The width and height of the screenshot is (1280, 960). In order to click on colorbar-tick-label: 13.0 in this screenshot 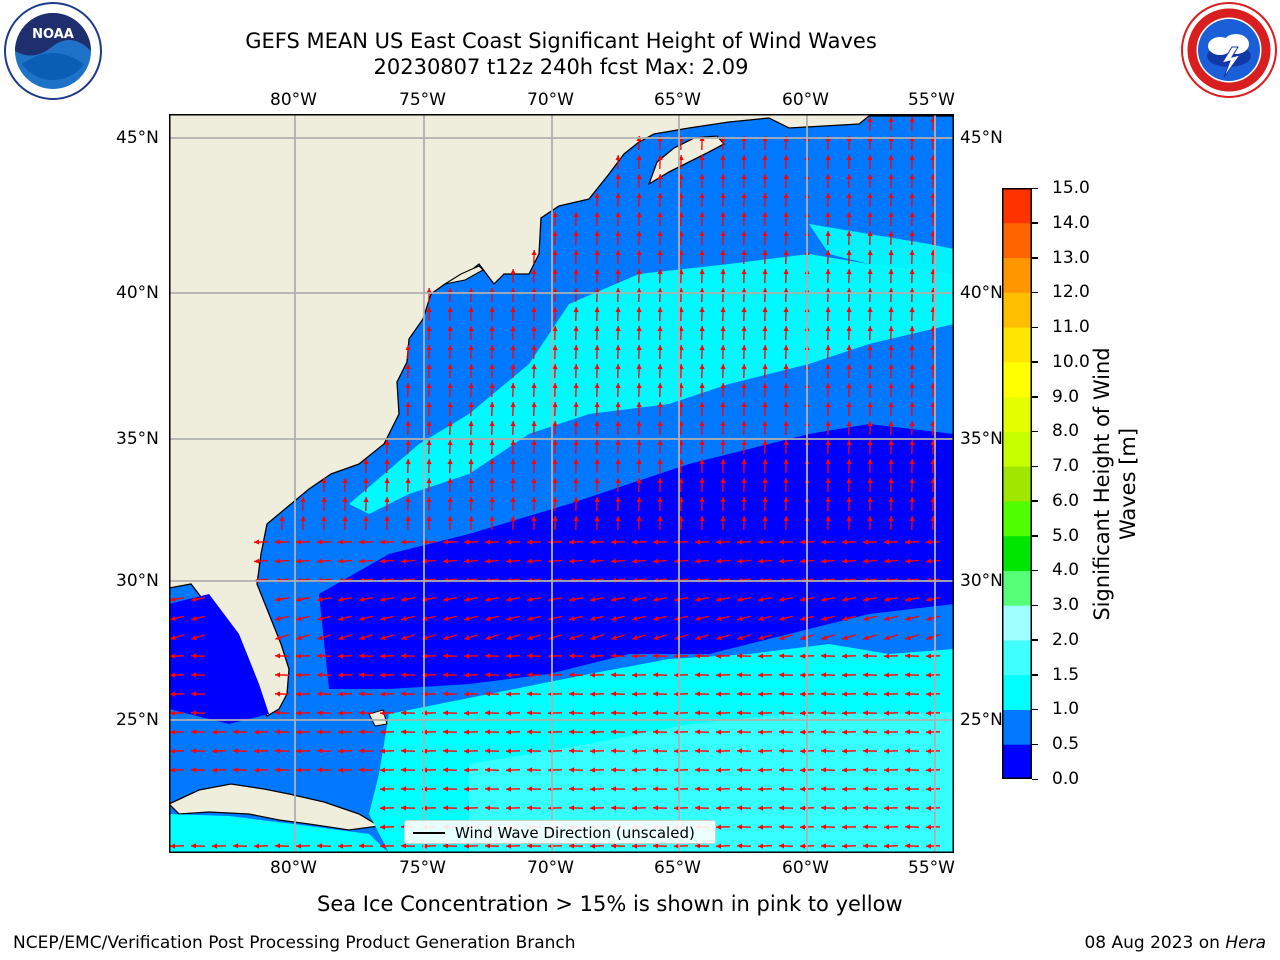, I will do `click(1071, 257)`.